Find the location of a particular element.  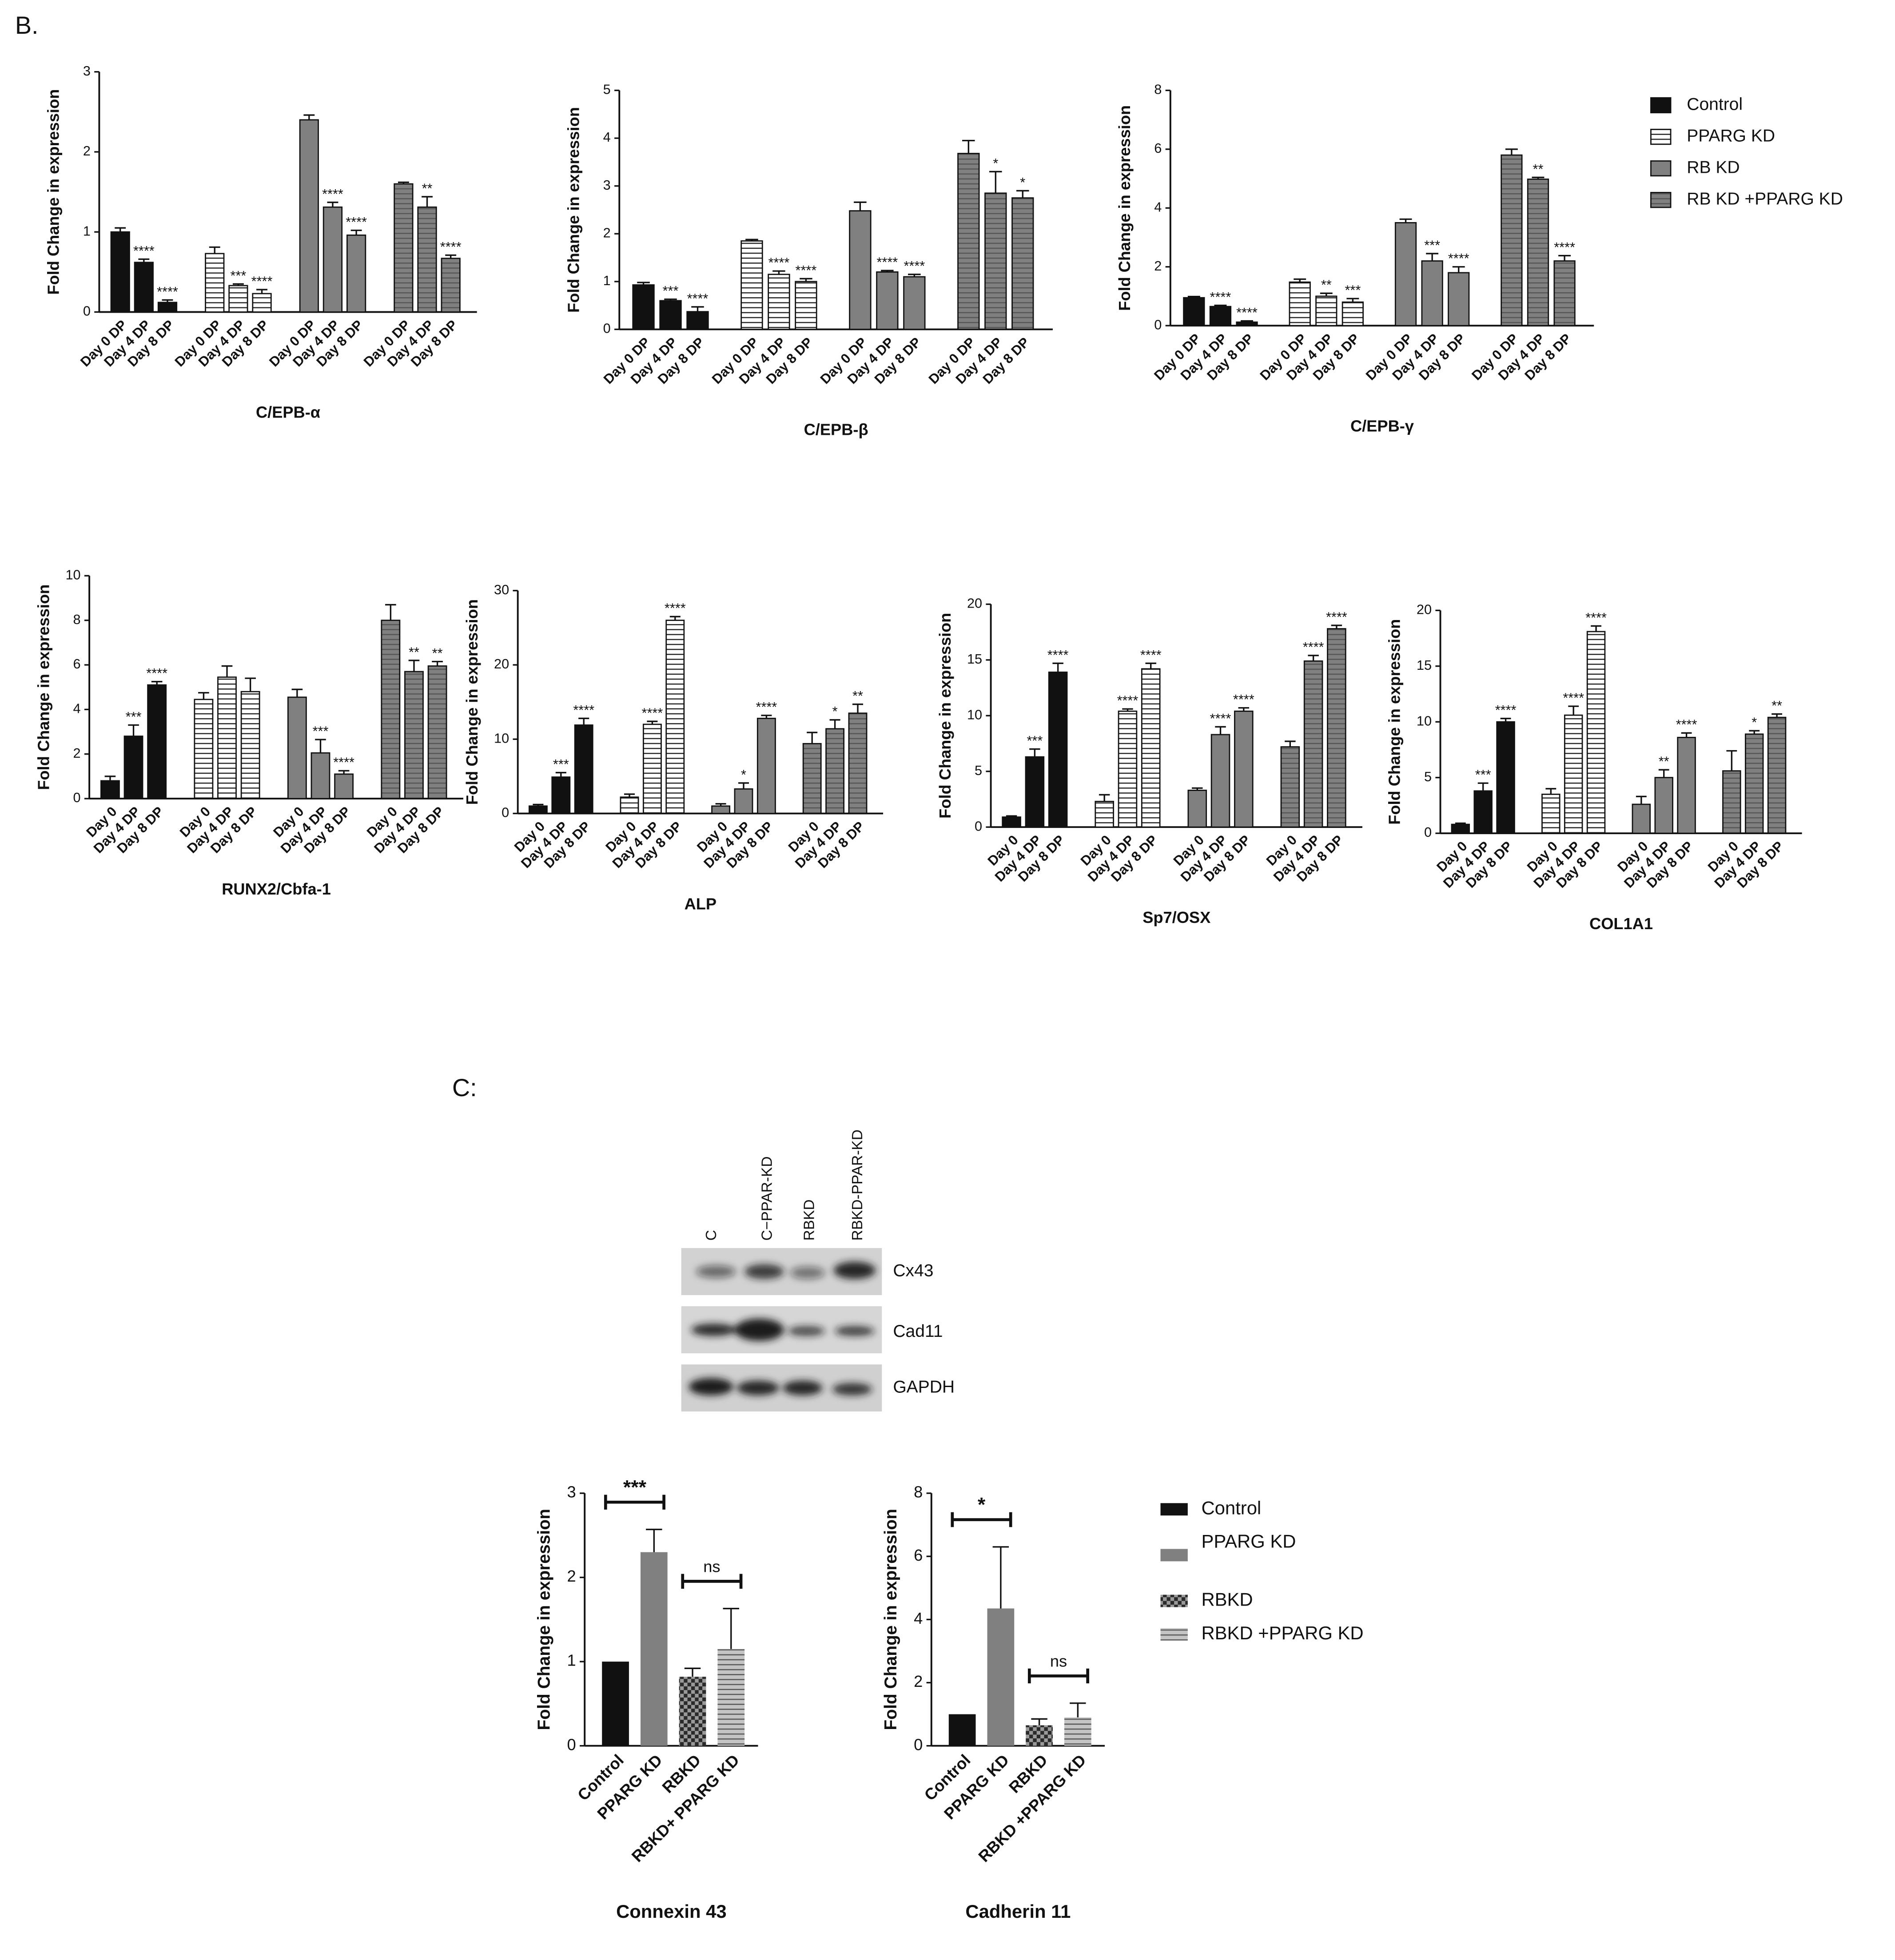

legend-label: RB KD is located at coordinates (1714, 167).